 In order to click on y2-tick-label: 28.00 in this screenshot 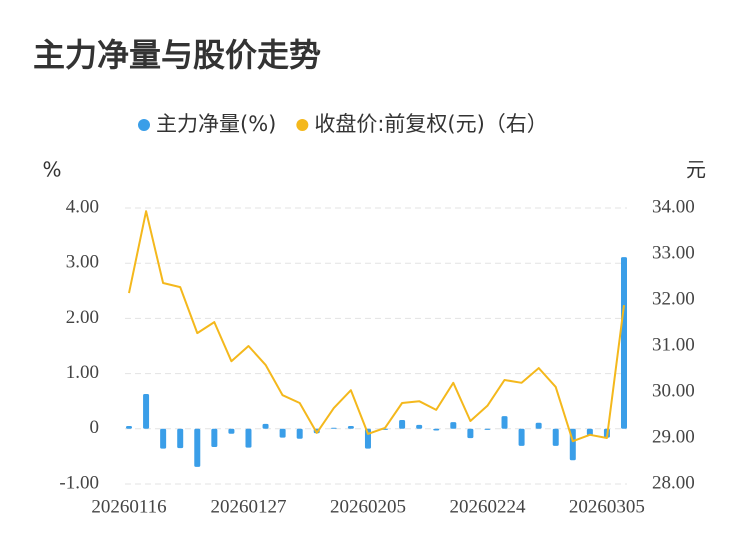, I will do `click(673, 482)`.